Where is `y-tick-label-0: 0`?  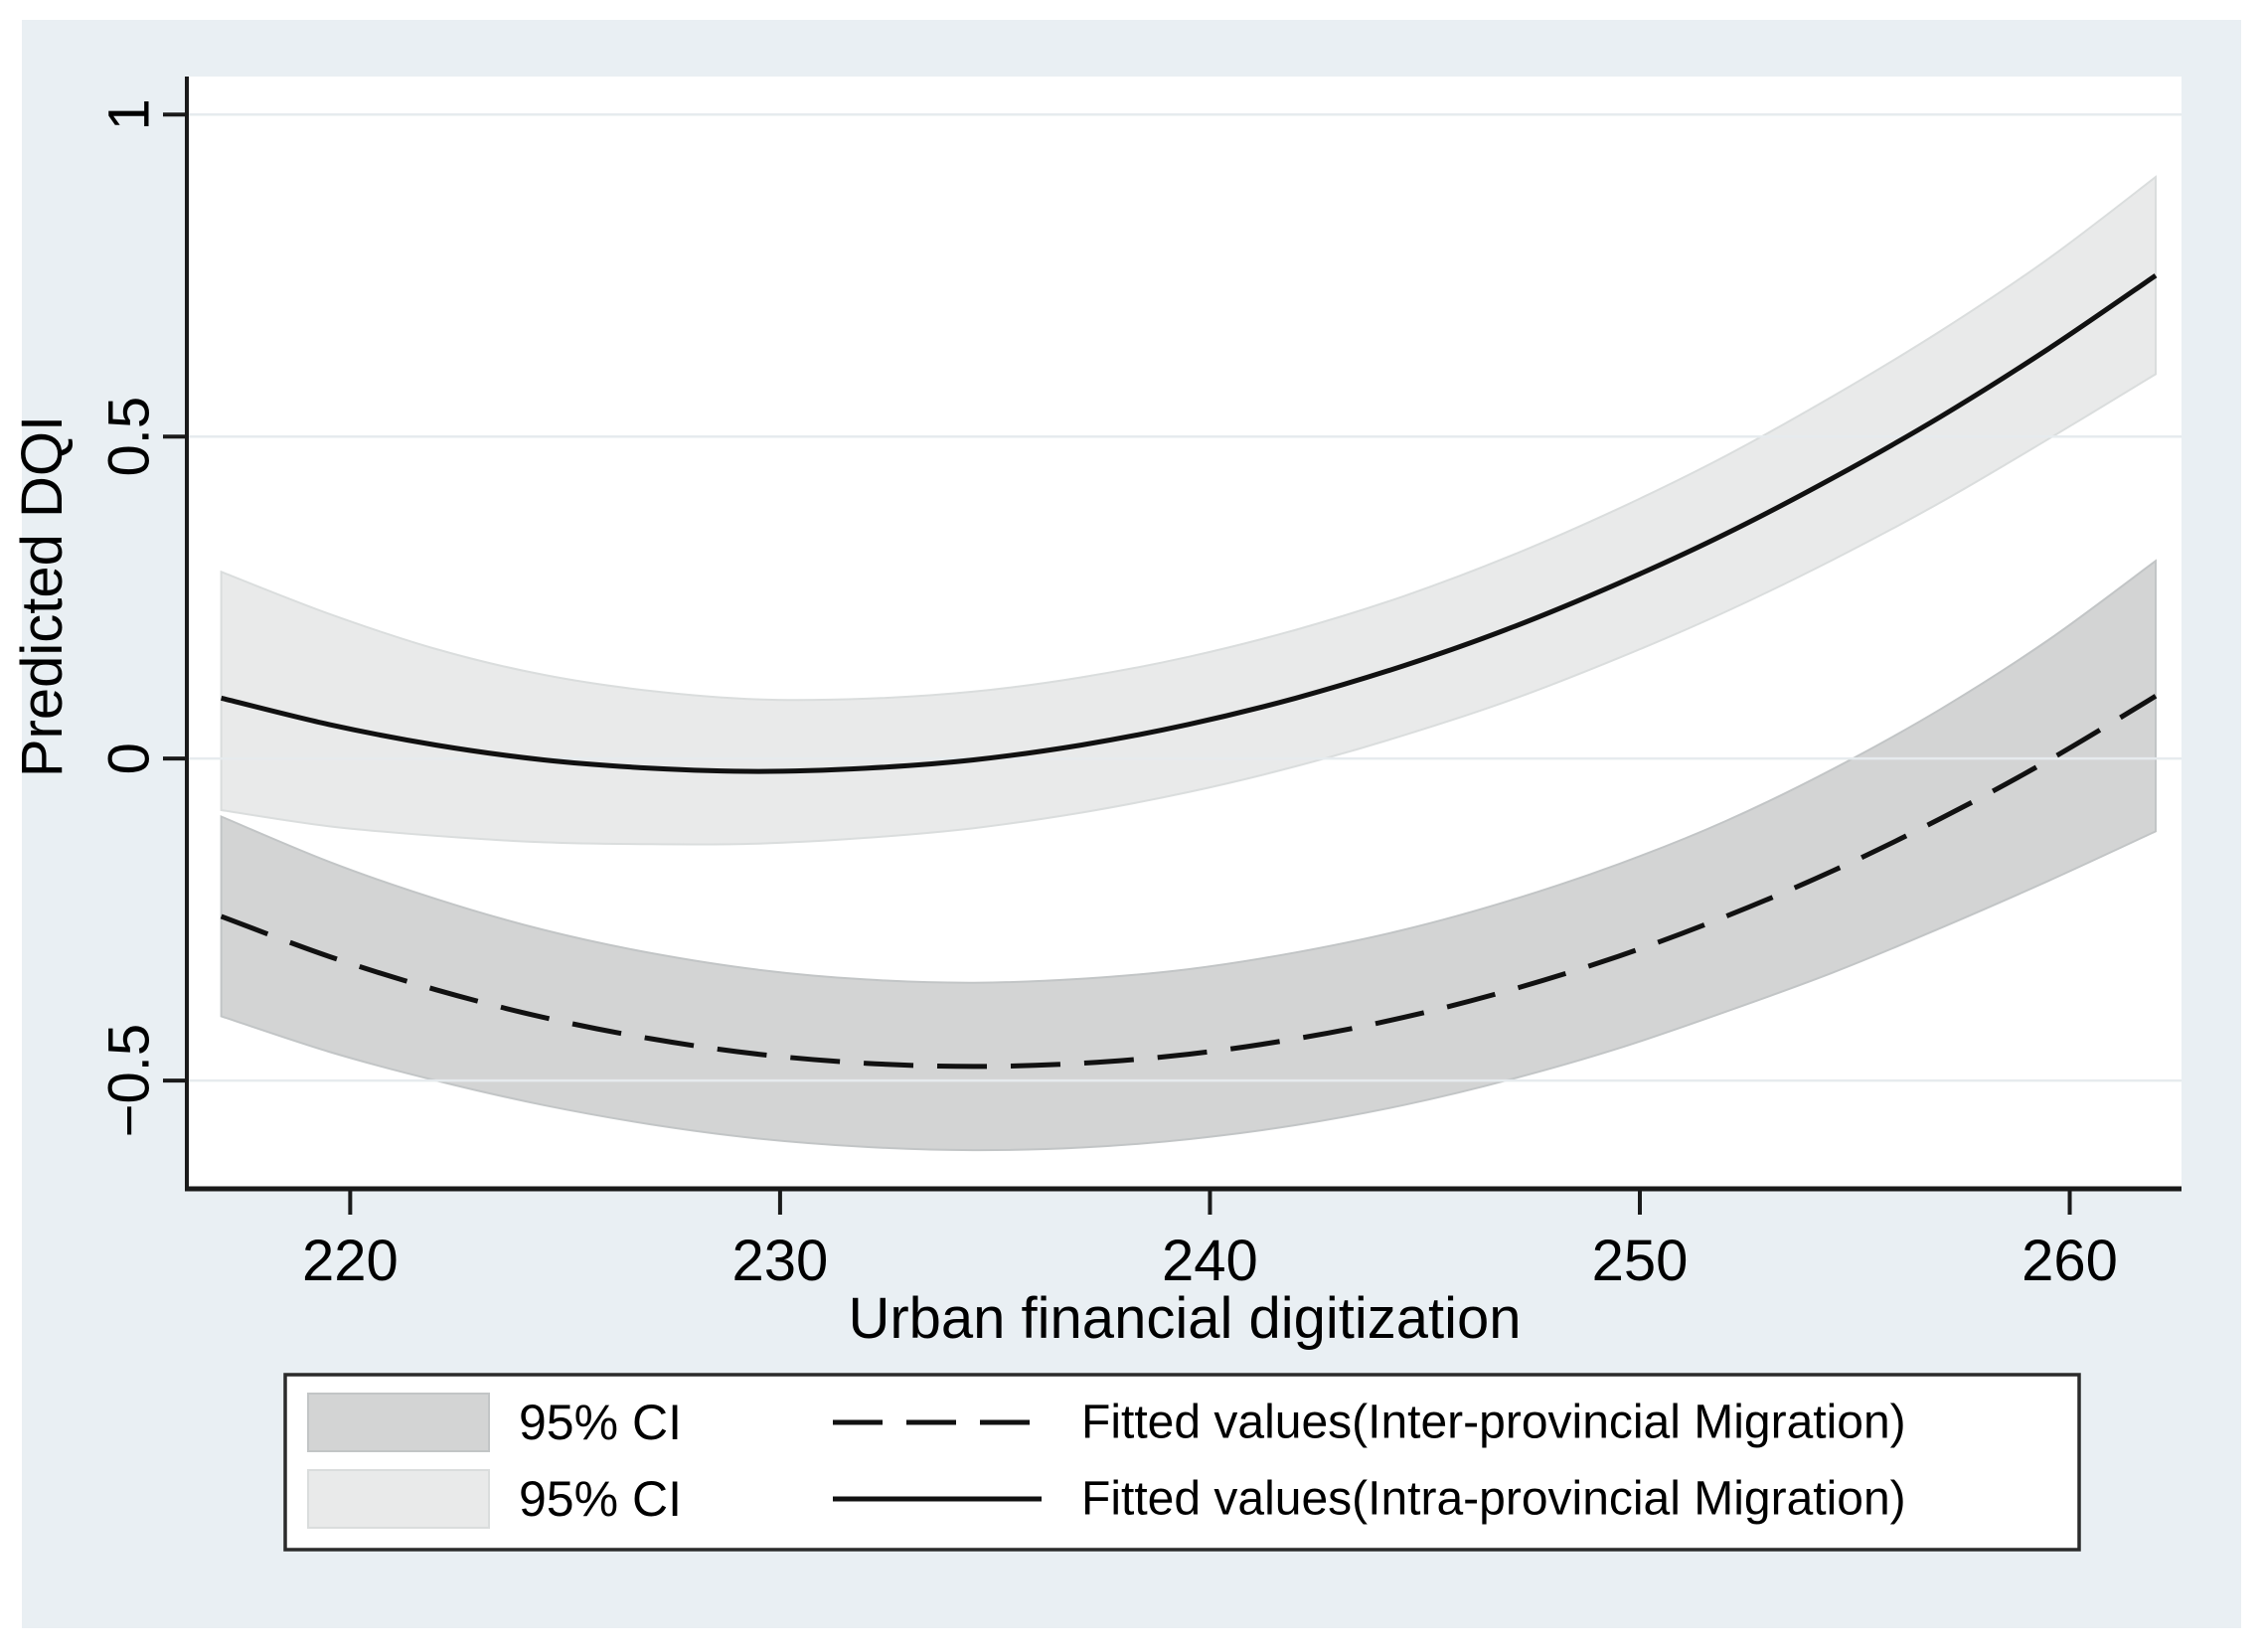
y-tick-label-0: 0 is located at coordinates (128, 758).